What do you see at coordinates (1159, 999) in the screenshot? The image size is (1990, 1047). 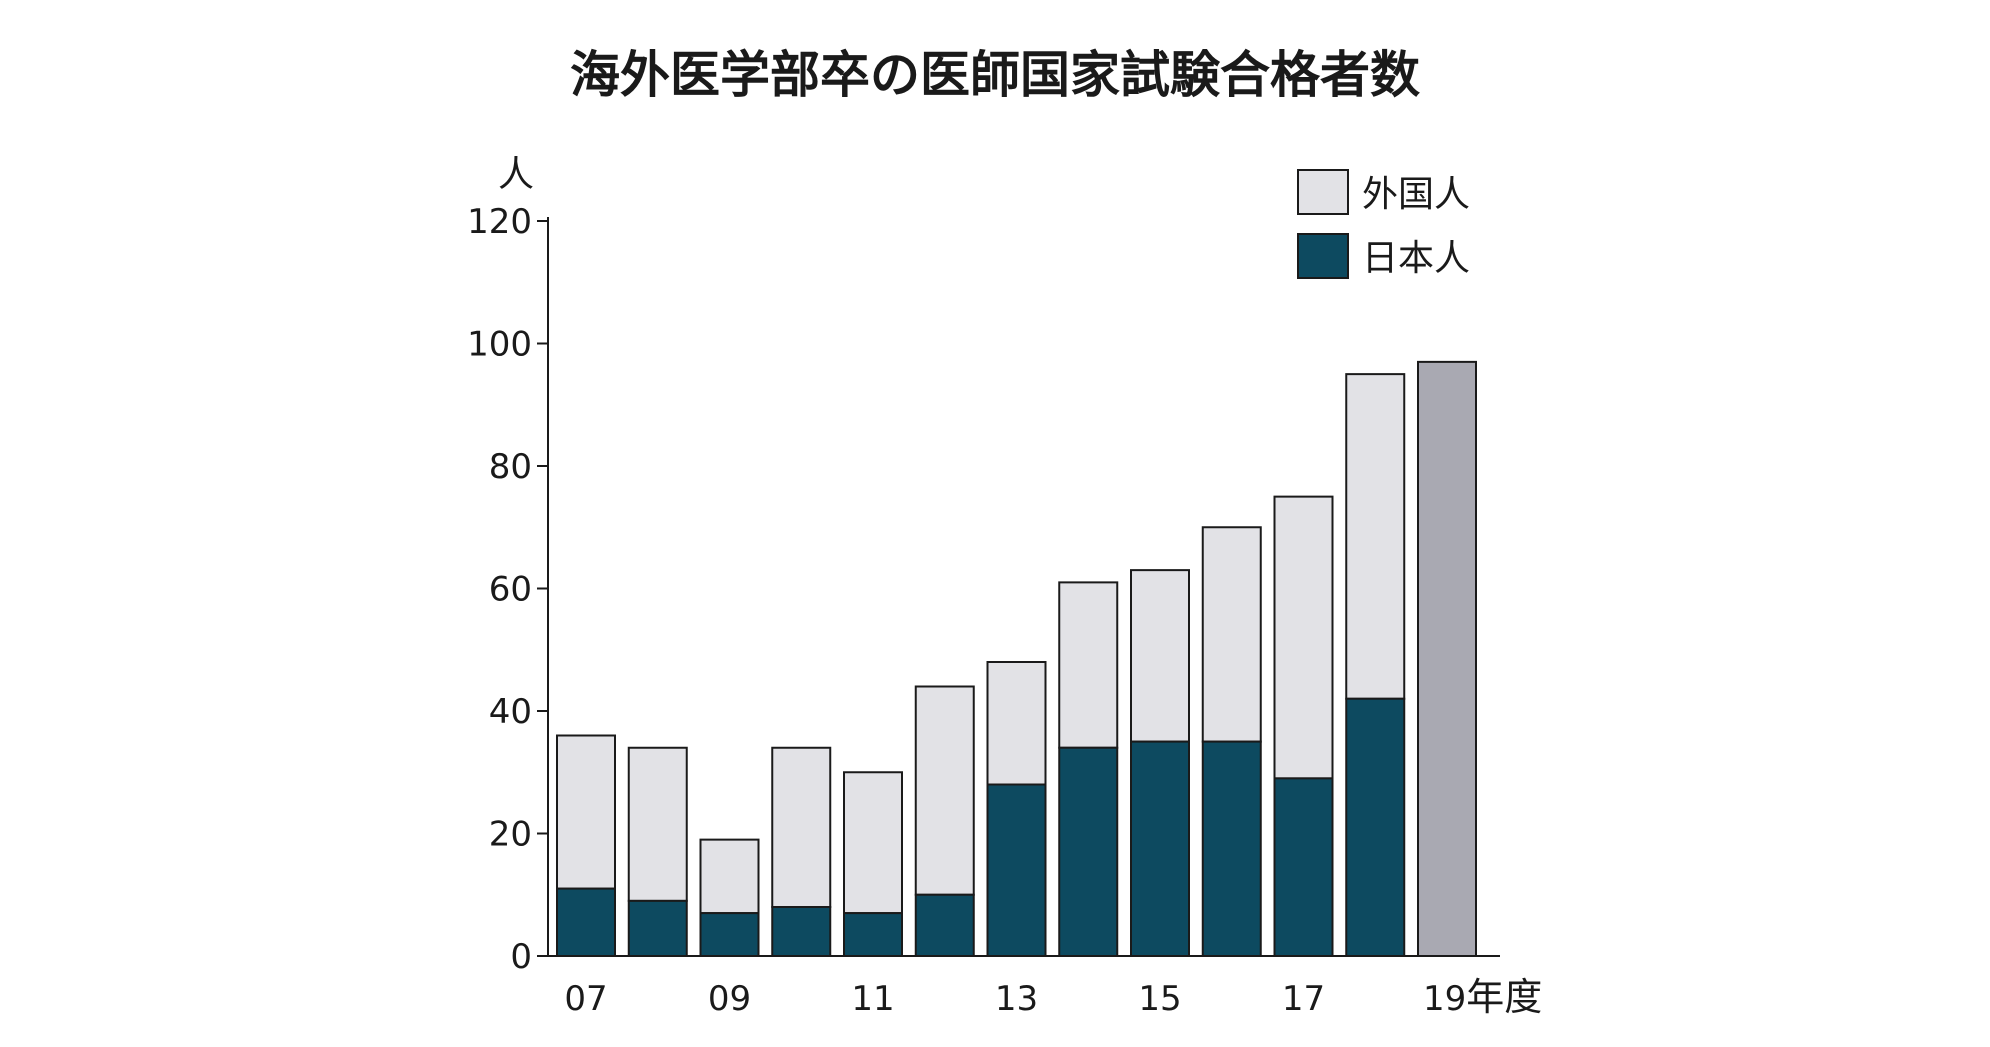 I see `x-tick-label: 15` at bounding box center [1159, 999].